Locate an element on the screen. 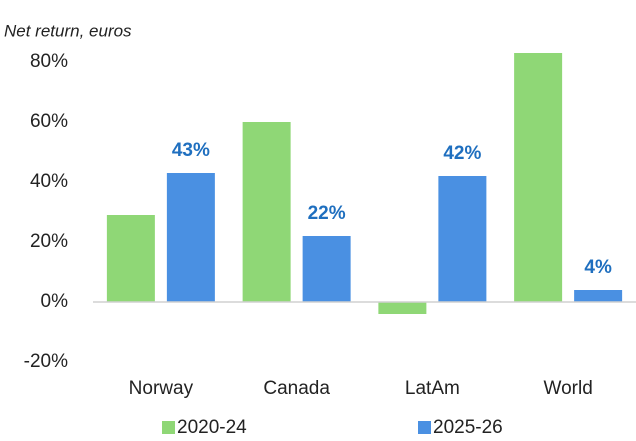 The image size is (636, 441). x-tick-label: Canada is located at coordinates (296, 388).